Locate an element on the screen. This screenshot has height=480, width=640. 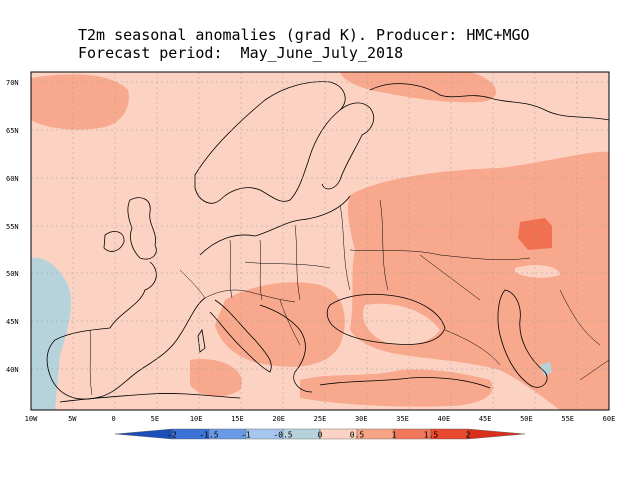
colorbar-label: -0.5 is located at coordinates (282, 435).